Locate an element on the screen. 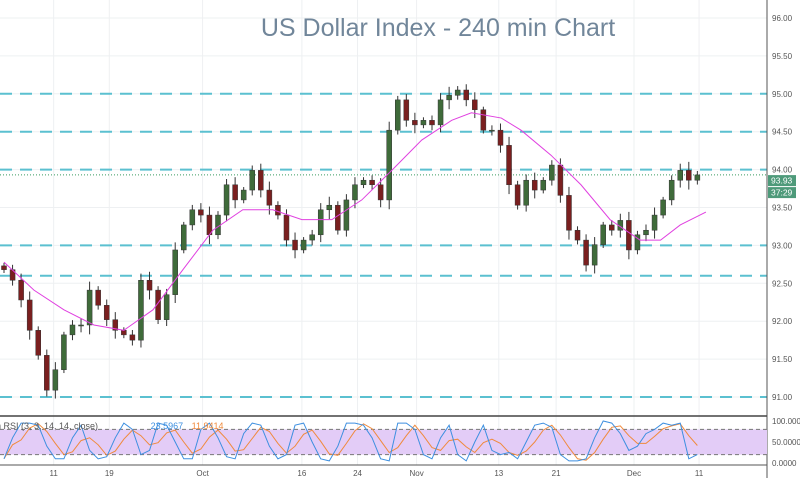 Image resolution: width=800 pixels, height=478 pixels. chart-title: US Dollar Index - 240 min Chart is located at coordinates (438, 28).